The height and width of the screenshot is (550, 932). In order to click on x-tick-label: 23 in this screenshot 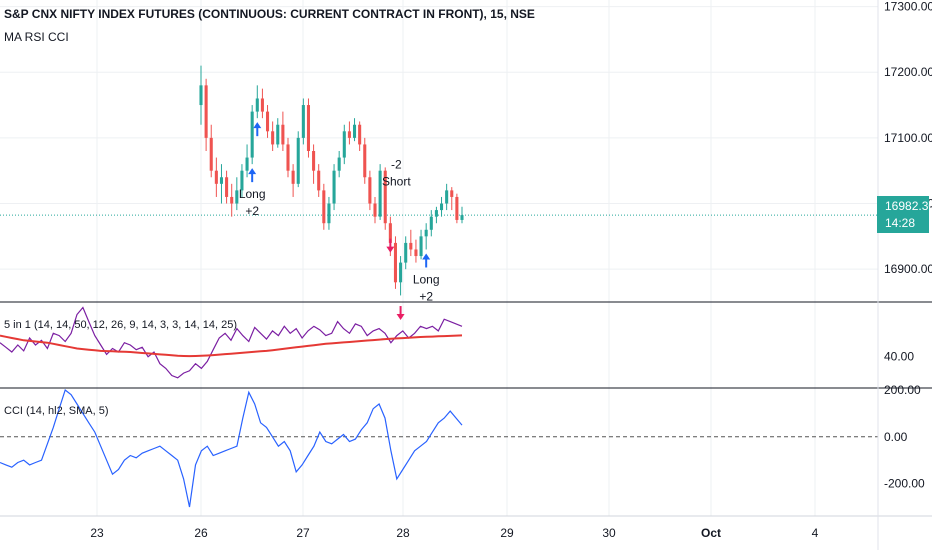, I will do `click(97, 533)`.